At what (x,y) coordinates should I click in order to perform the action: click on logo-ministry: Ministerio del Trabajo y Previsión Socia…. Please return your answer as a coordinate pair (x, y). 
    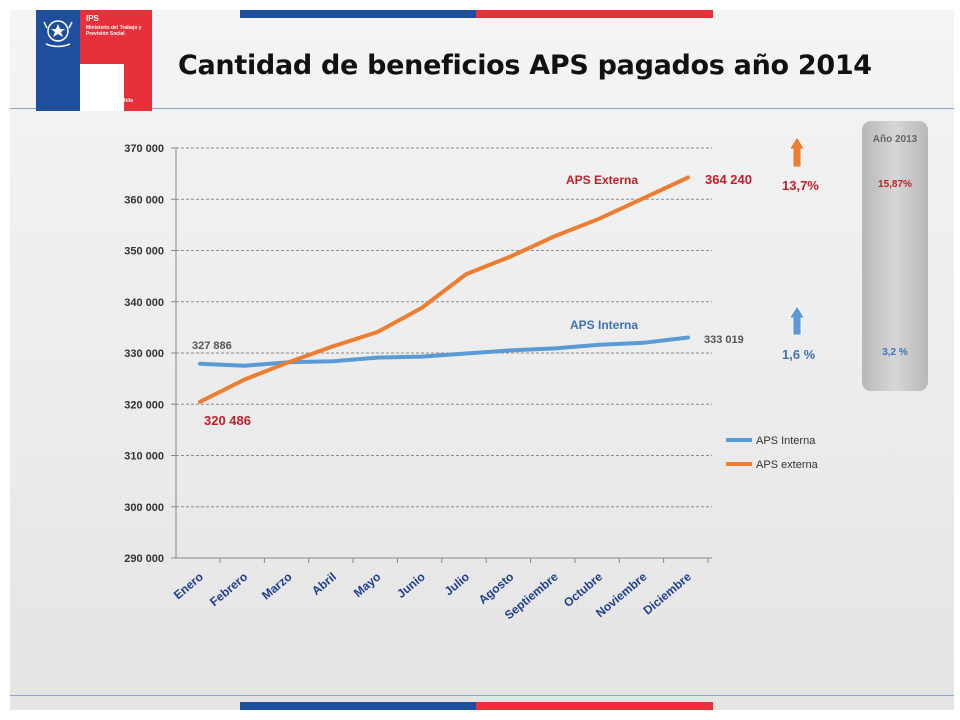
    Looking at the image, I should click on (114, 31).